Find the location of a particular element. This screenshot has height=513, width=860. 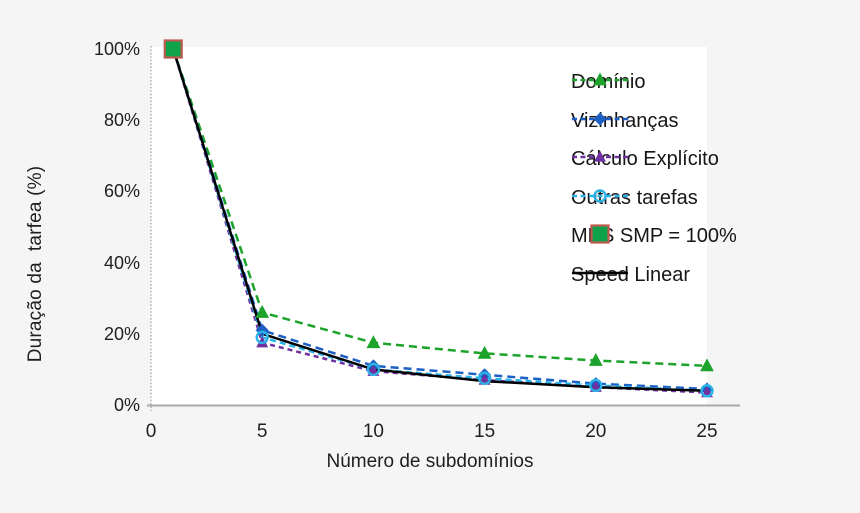

legend-swatch-square is located at coordinates (600, 234).